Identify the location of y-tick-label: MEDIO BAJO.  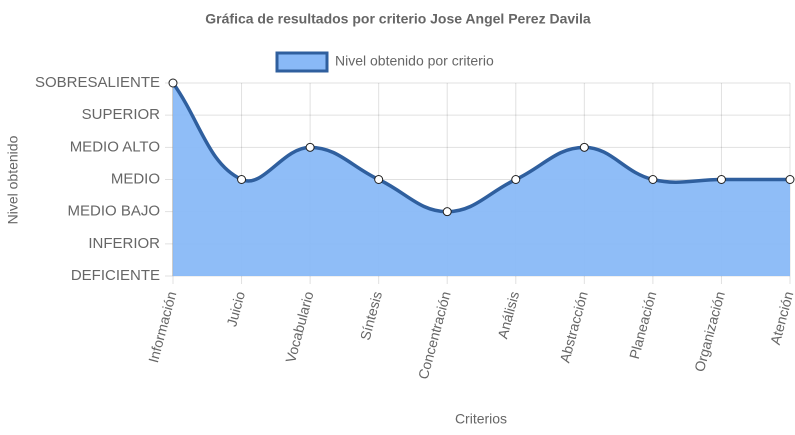
(113, 211).